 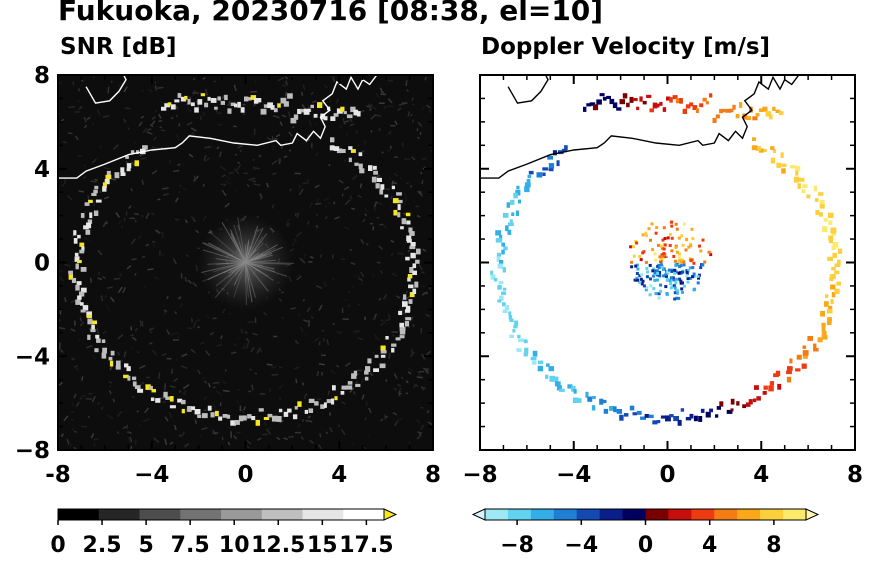 What do you see at coordinates (478, 514) in the screenshot?
I see `colorbar-extend-min` at bounding box center [478, 514].